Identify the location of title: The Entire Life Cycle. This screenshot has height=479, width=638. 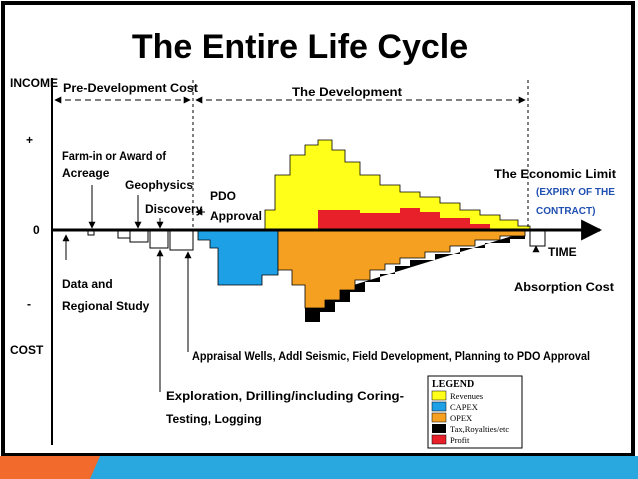
(300, 47).